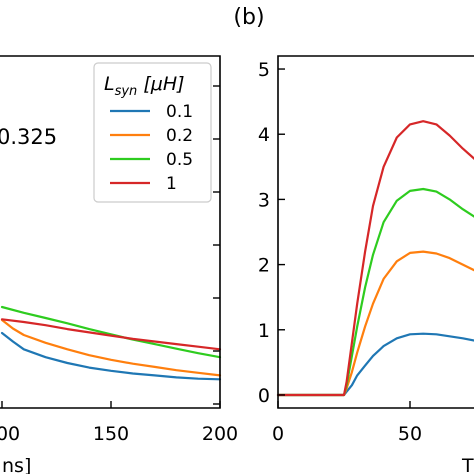 The height and width of the screenshot is (474, 474). I want to click on legend-box, so click(152, 132).